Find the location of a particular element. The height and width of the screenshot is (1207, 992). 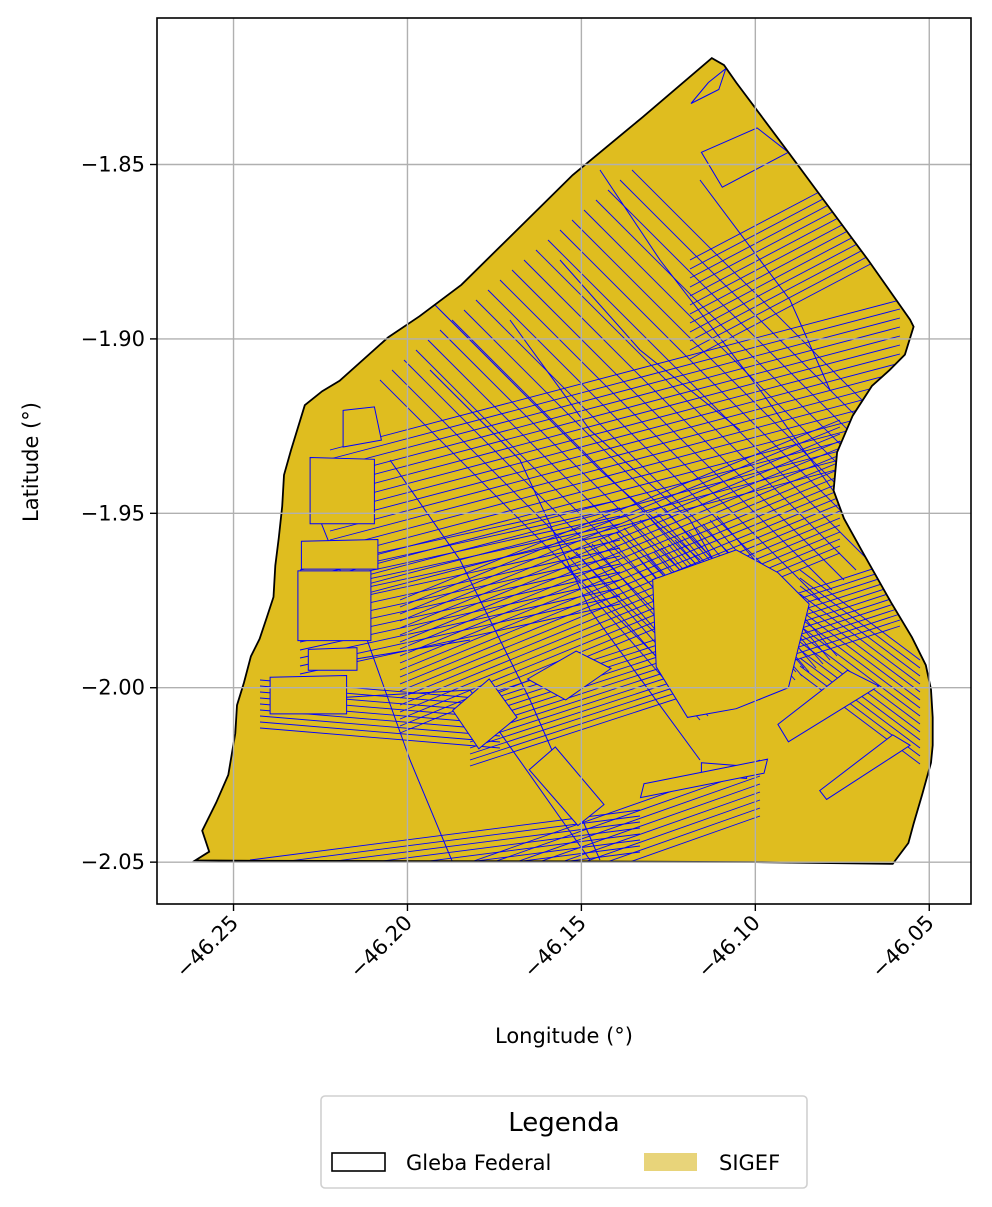

y-tick-label-0: −1.85 is located at coordinates (113, 165).